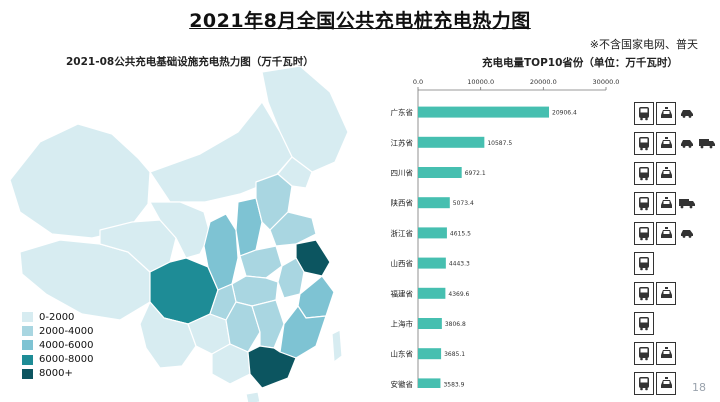 This screenshot has height=402, width=720. Describe the element at coordinates (402, 383) in the screenshot. I see `category-label: 安徽省` at that location.